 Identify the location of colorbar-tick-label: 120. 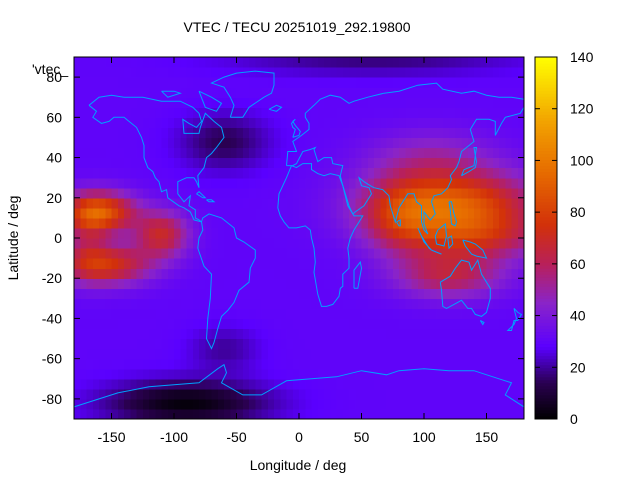
(582, 109).